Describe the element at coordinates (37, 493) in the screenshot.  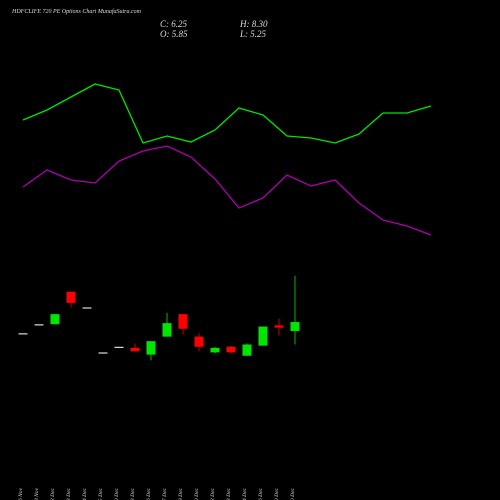
I see `x-tick-label: 28 Nov` at that location.